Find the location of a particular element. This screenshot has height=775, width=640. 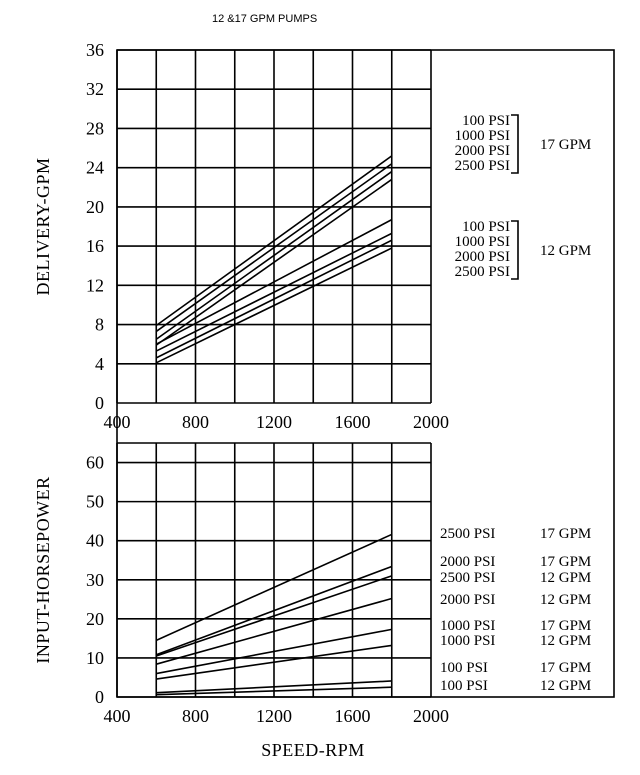

y-tick-label: 12 is located at coordinates (95, 285).